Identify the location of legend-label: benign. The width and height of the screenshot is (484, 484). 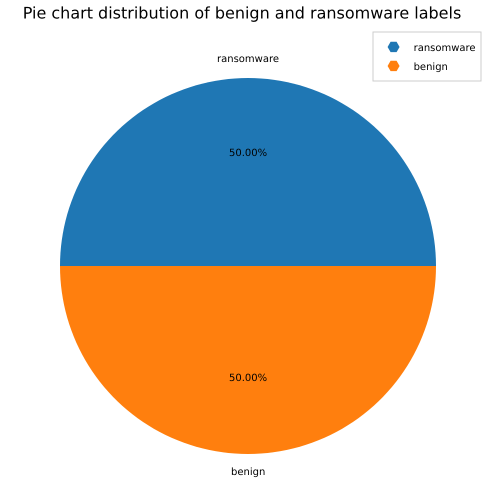
(431, 67).